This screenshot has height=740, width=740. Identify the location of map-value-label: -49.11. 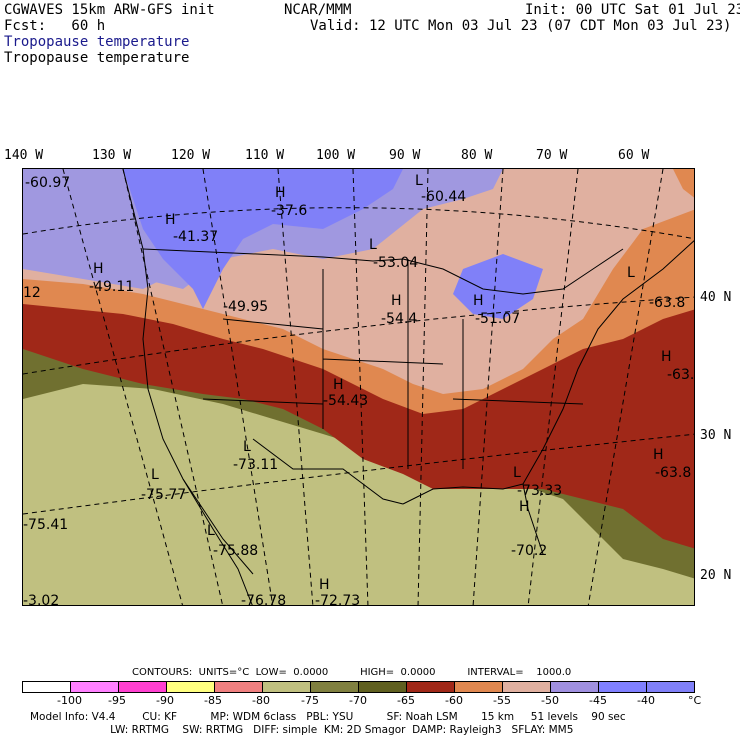
(111, 287).